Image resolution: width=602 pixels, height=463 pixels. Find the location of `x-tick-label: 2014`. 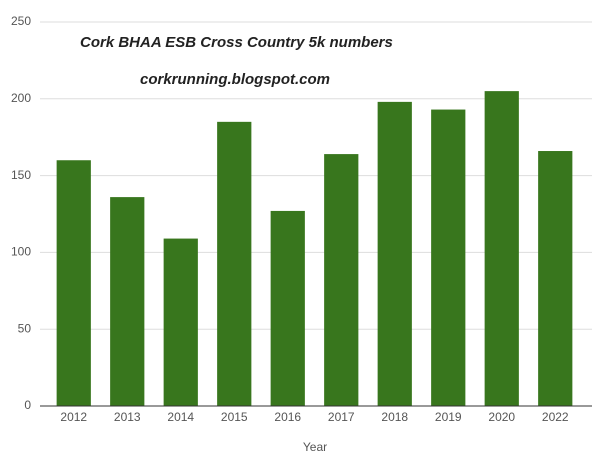

x-tick-label: 2014 is located at coordinates (180, 417).